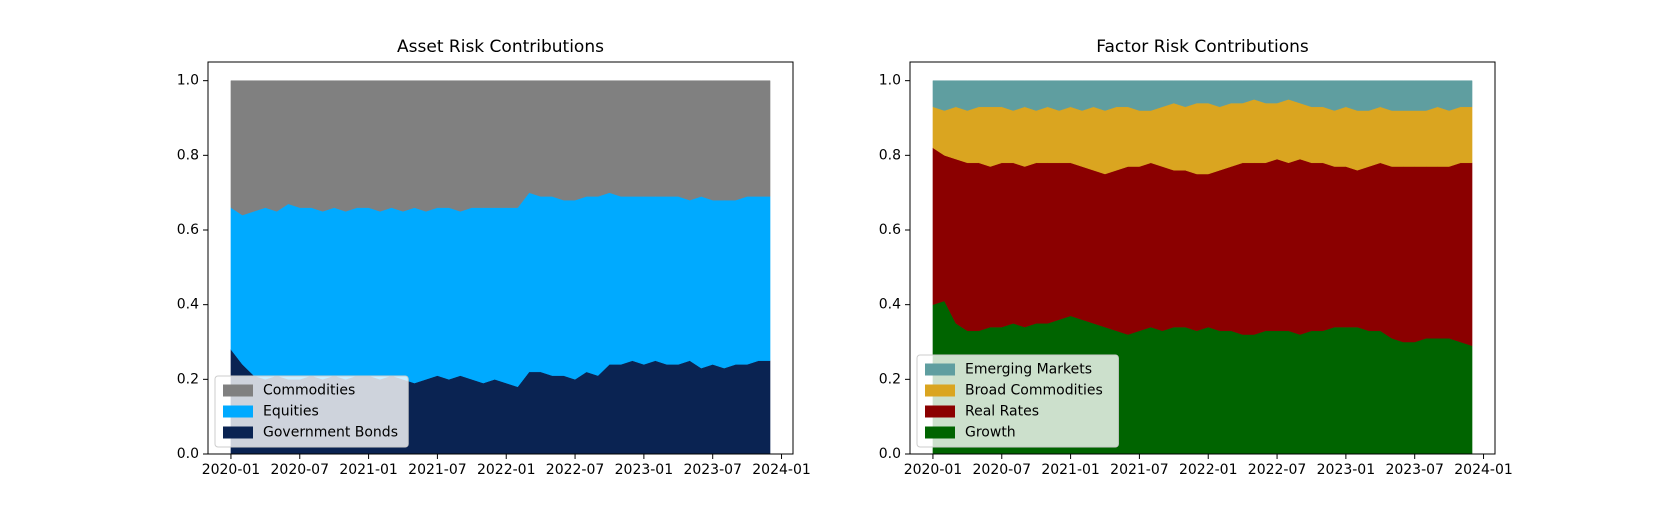  What do you see at coordinates (309, 391) in the screenshot?
I see `legend-label: Commodities` at bounding box center [309, 391].